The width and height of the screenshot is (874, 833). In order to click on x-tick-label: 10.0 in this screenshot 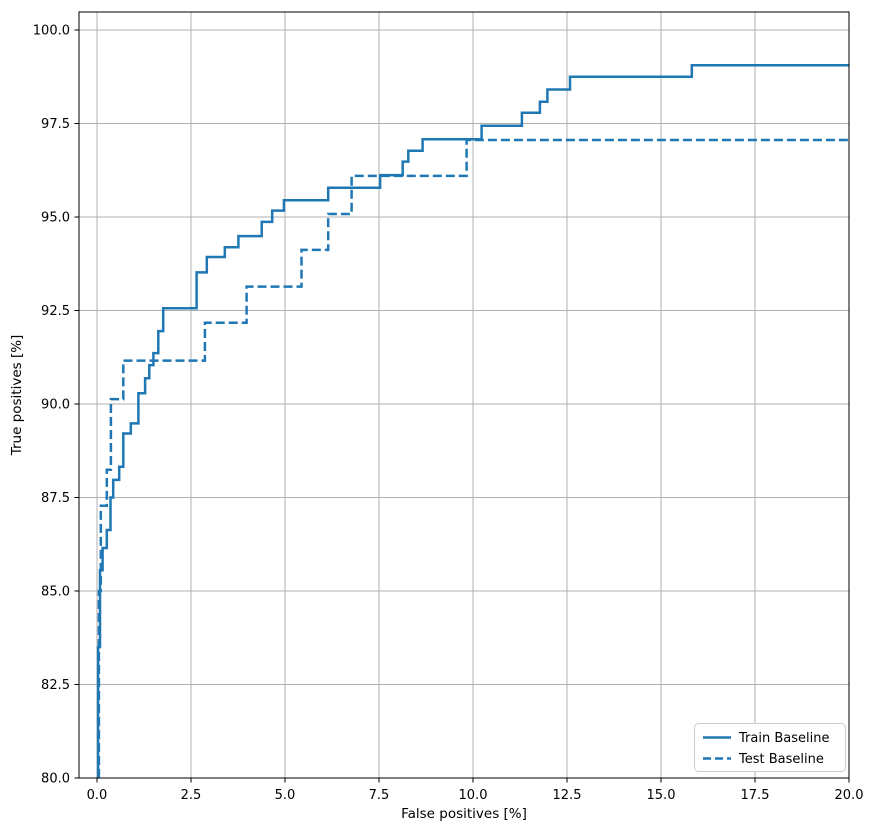, I will do `click(473, 795)`.